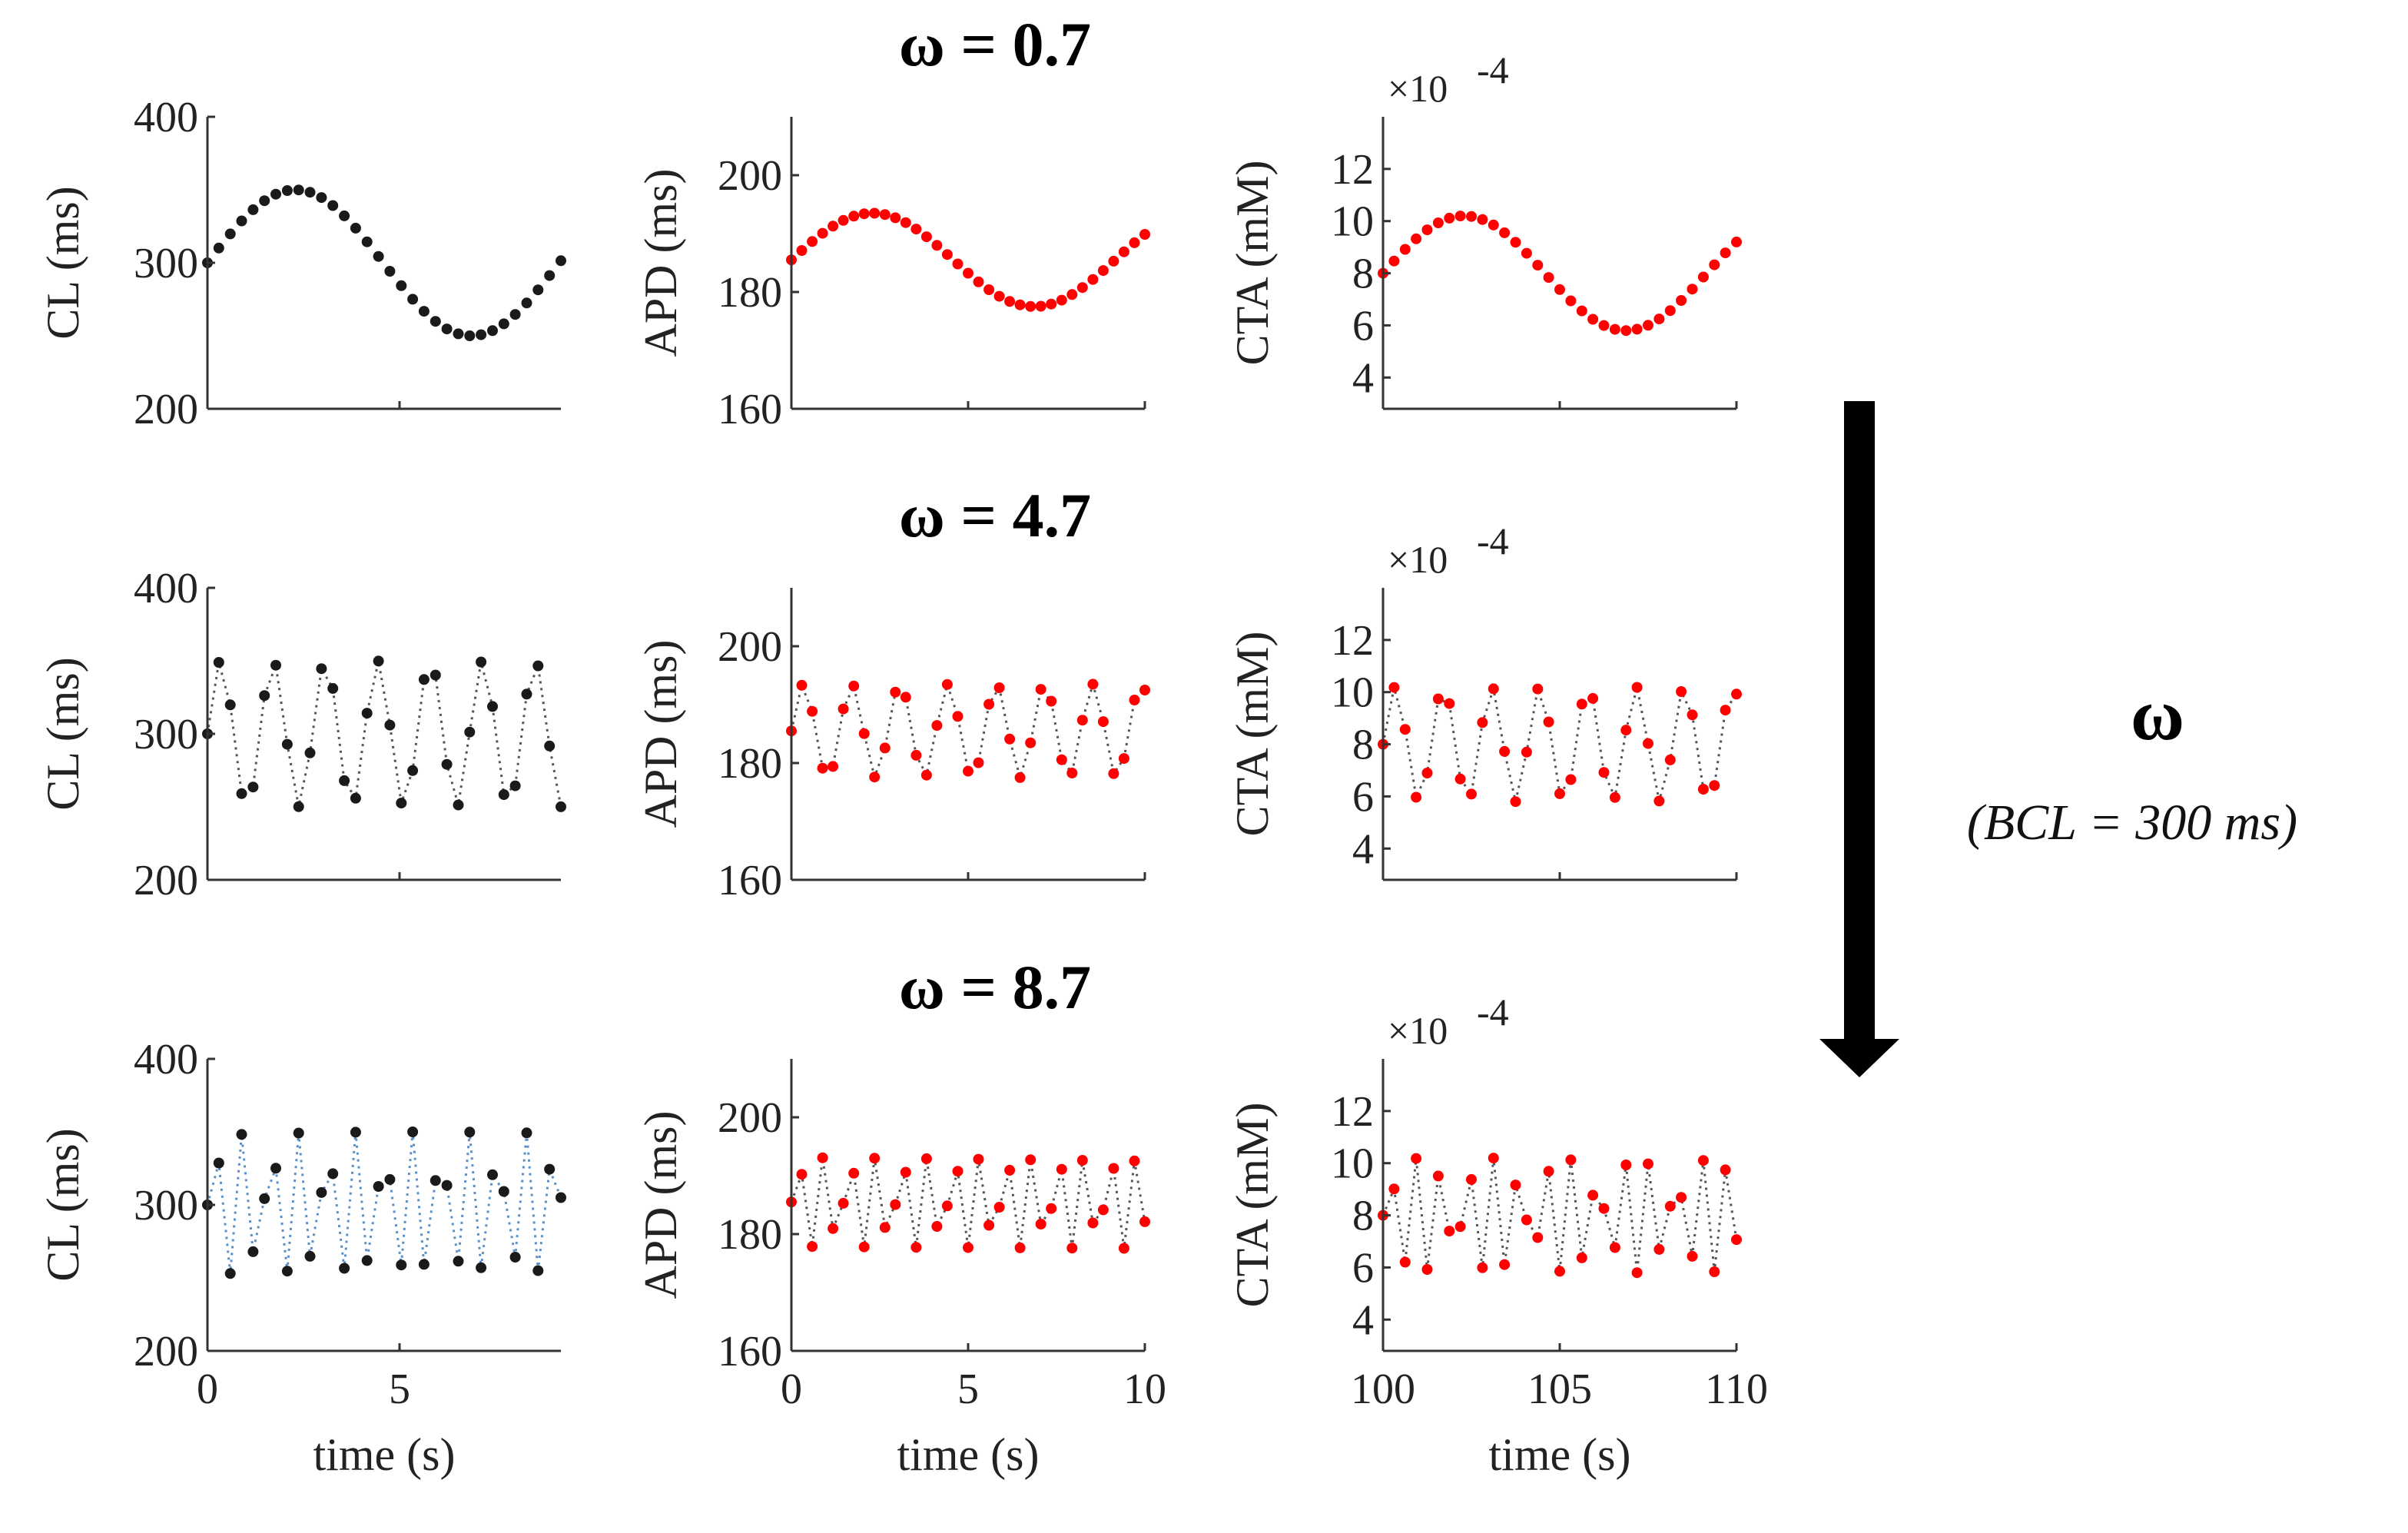 The height and width of the screenshot is (1533, 2408). Describe the element at coordinates (661, 733) in the screenshot. I see `y-axis-label: APD (ms)` at that location.